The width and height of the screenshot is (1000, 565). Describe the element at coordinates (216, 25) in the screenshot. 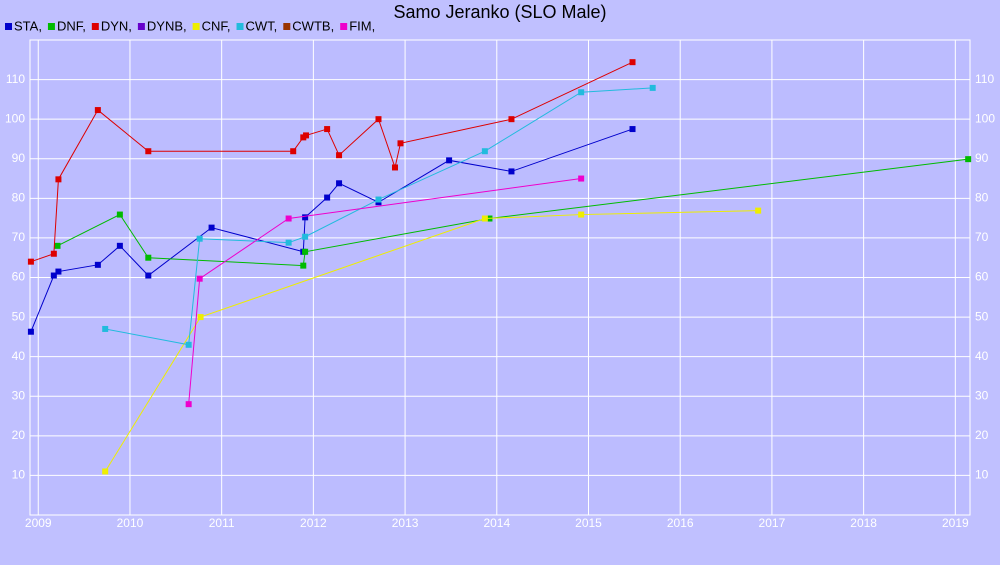

I see `legend-label: CNF,` at that location.